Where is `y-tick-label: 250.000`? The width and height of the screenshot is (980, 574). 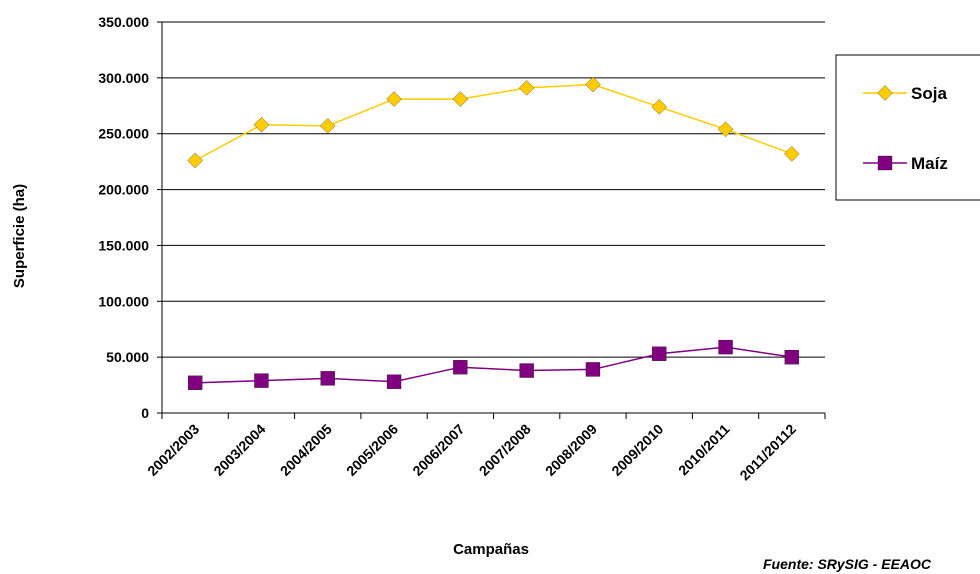 y-tick-label: 250.000 is located at coordinates (123, 134).